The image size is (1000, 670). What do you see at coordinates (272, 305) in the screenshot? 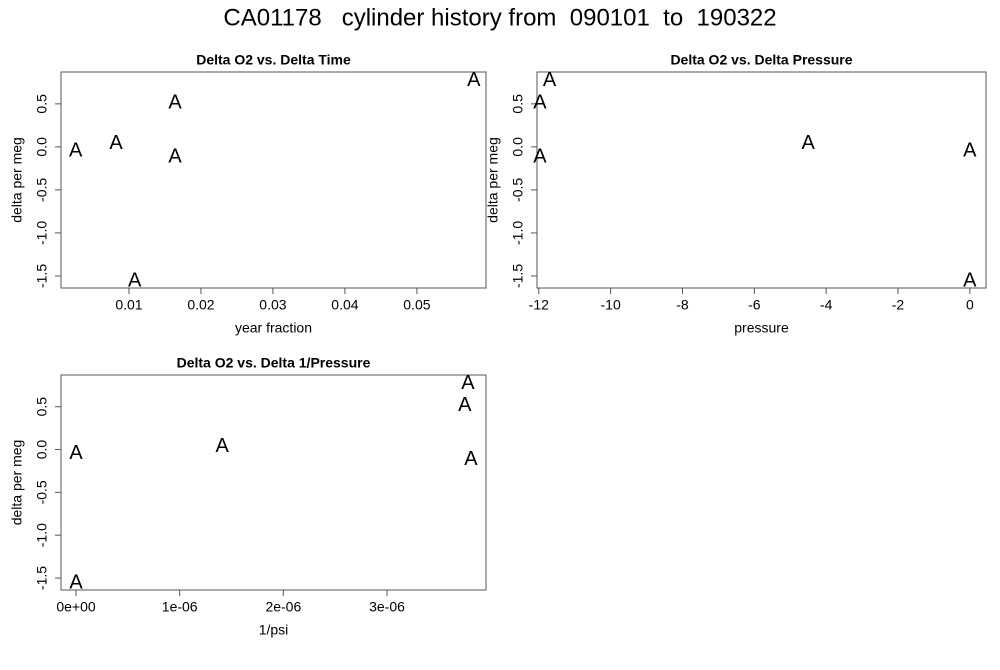
I see `x-tick-label: 0.03` at bounding box center [272, 305].